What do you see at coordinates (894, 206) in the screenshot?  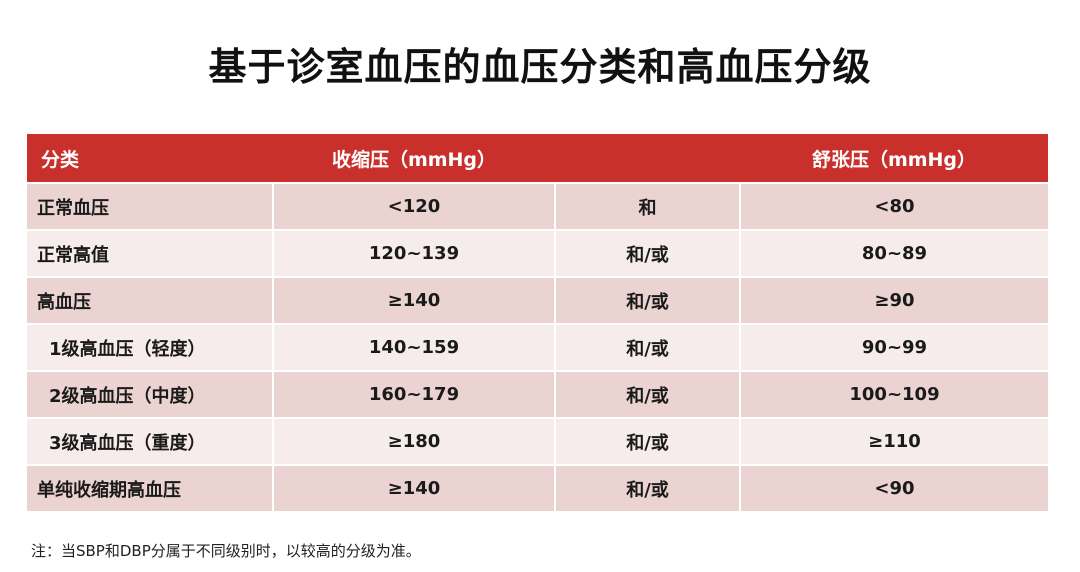 I see `row-diastolic: <80` at bounding box center [894, 206].